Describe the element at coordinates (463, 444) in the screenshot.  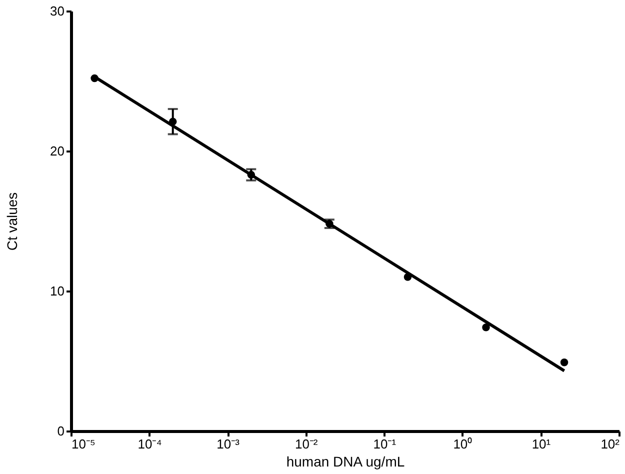
I see `x-tick-label: 10⁰` at that location.